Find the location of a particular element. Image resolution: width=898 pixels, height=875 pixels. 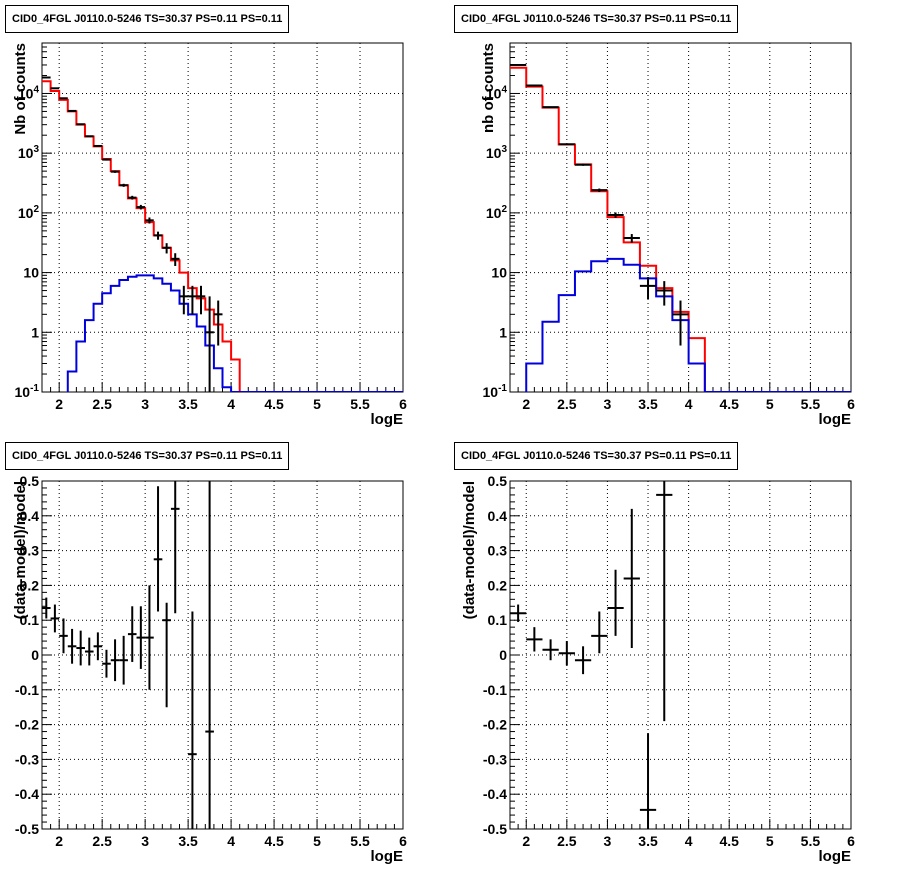

y-axis-label: (data-model)/model is located at coordinates (20, 550).